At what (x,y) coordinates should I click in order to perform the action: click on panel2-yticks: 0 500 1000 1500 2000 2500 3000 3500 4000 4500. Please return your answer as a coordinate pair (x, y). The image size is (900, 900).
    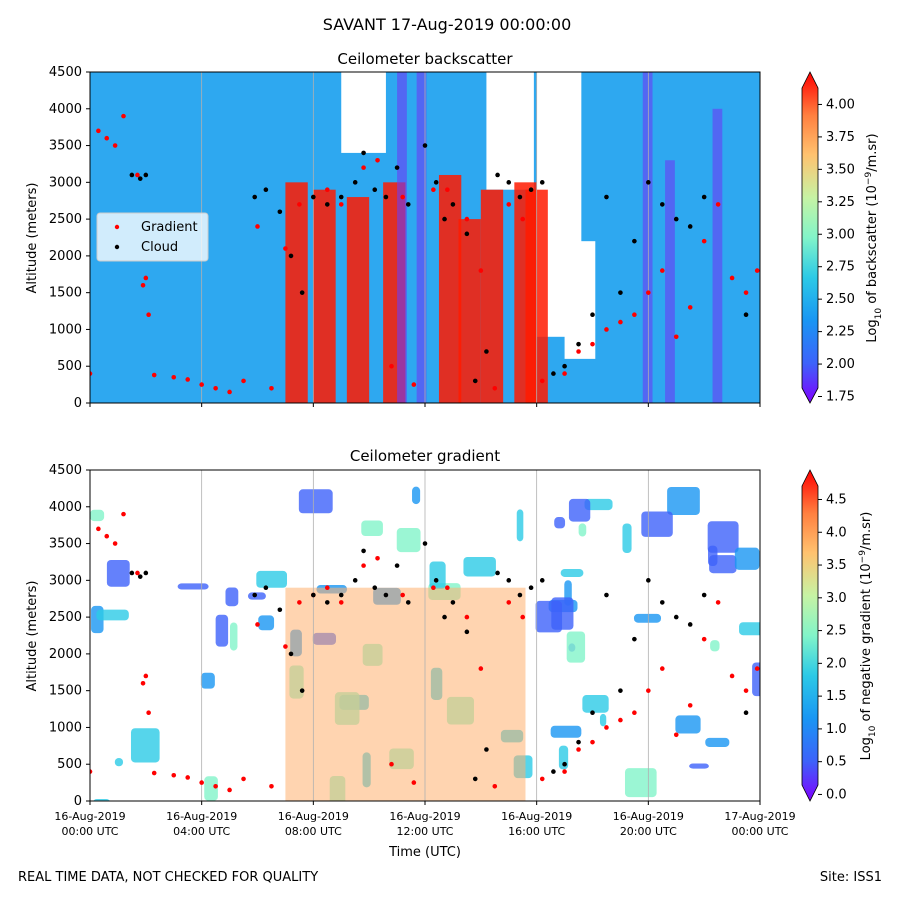
    Looking at the image, I should click on (69, 636).